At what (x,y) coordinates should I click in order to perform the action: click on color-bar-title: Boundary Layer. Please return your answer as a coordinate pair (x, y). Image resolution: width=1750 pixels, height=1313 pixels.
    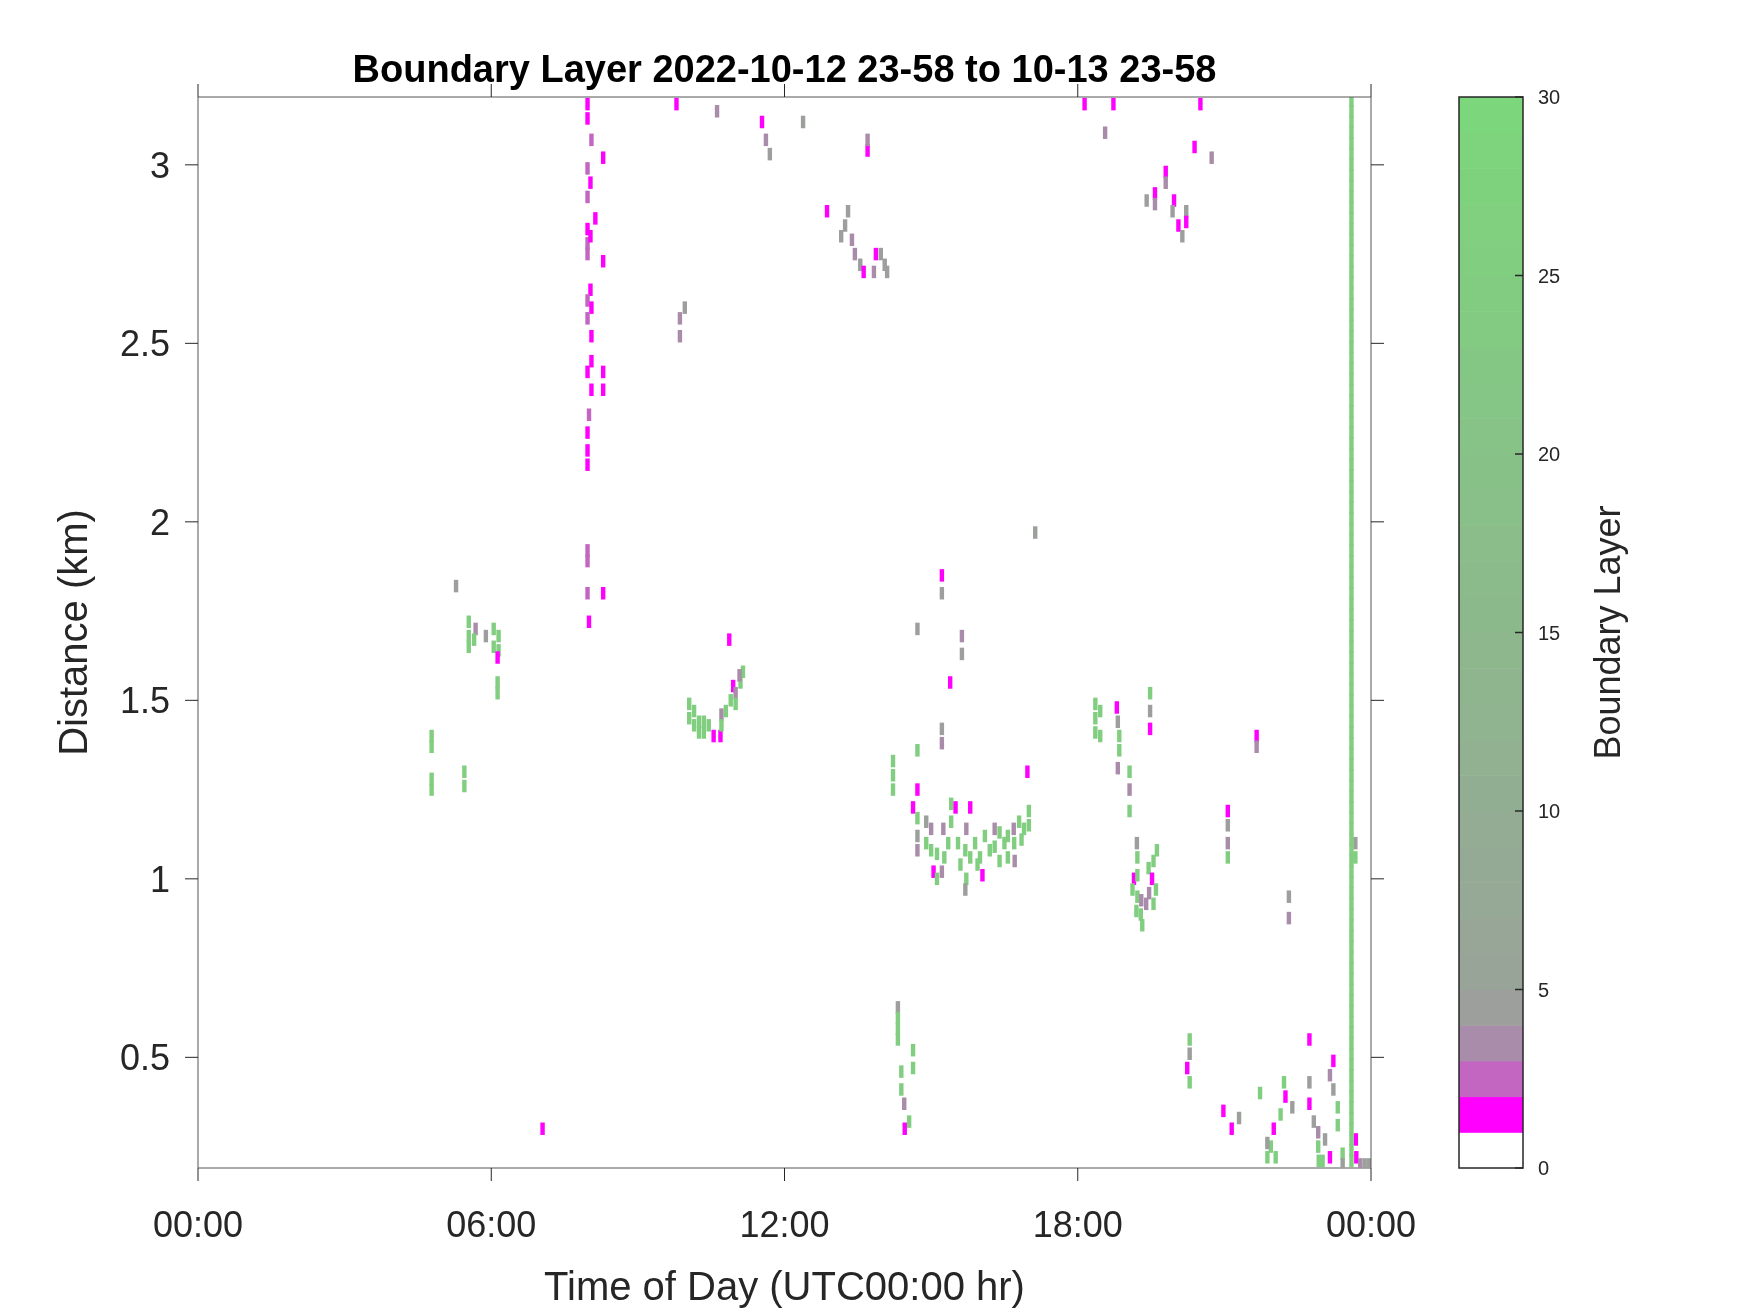
    Looking at the image, I should click on (1607, 632).